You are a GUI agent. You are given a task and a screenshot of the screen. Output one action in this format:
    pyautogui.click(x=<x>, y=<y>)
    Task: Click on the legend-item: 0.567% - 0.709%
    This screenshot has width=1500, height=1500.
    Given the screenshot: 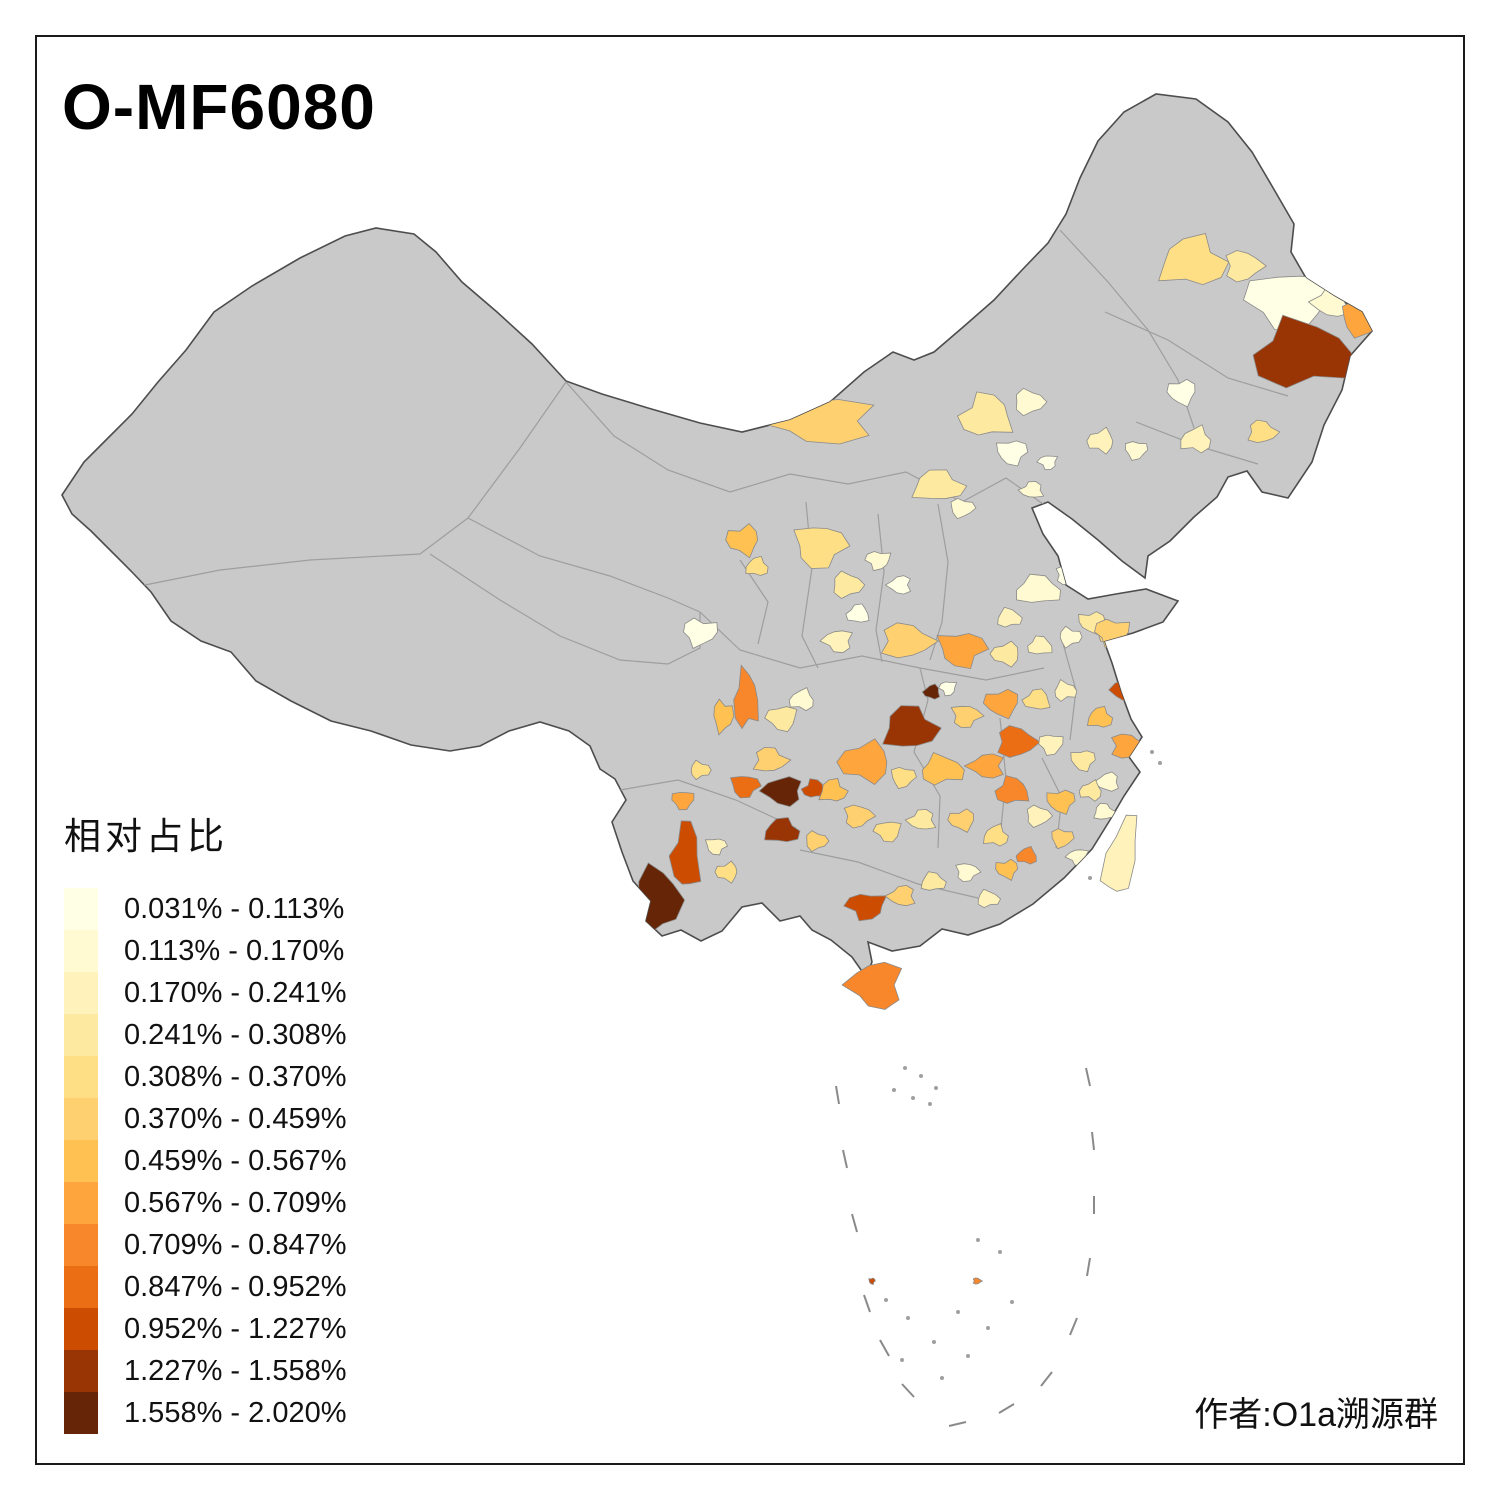 What is the action you would take?
    pyautogui.click(x=205, y=1203)
    